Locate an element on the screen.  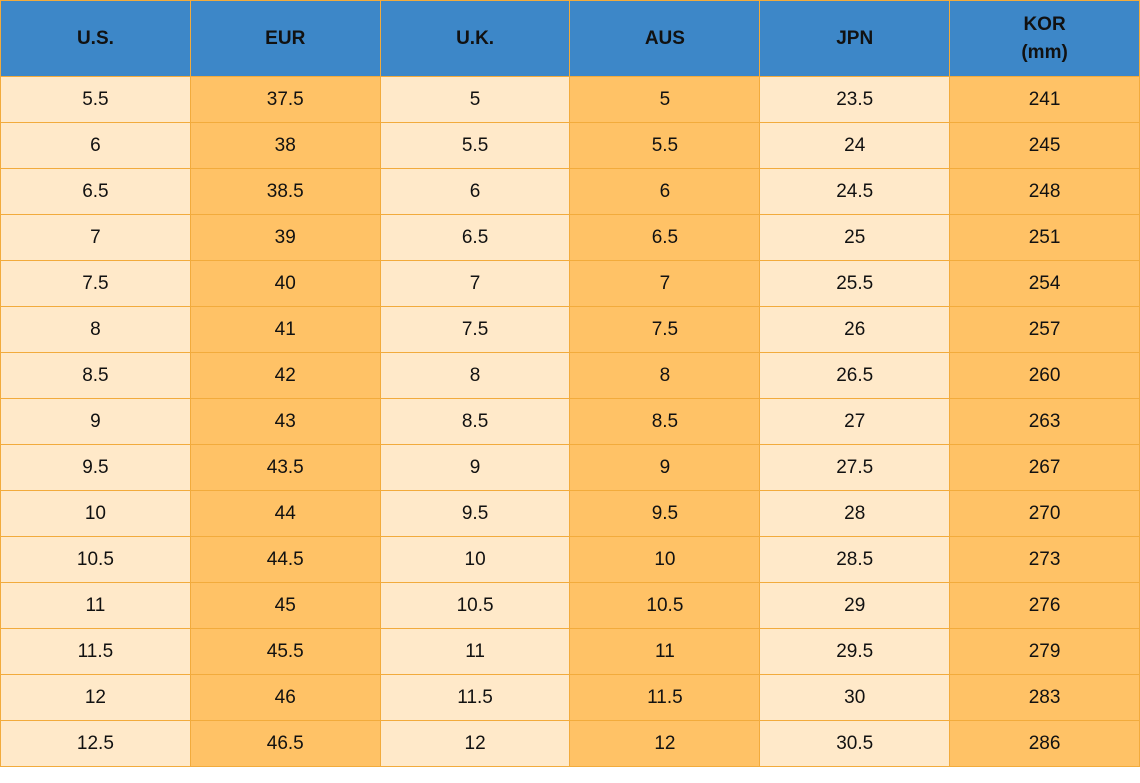
table-cell: 11 is located at coordinates (95, 605).